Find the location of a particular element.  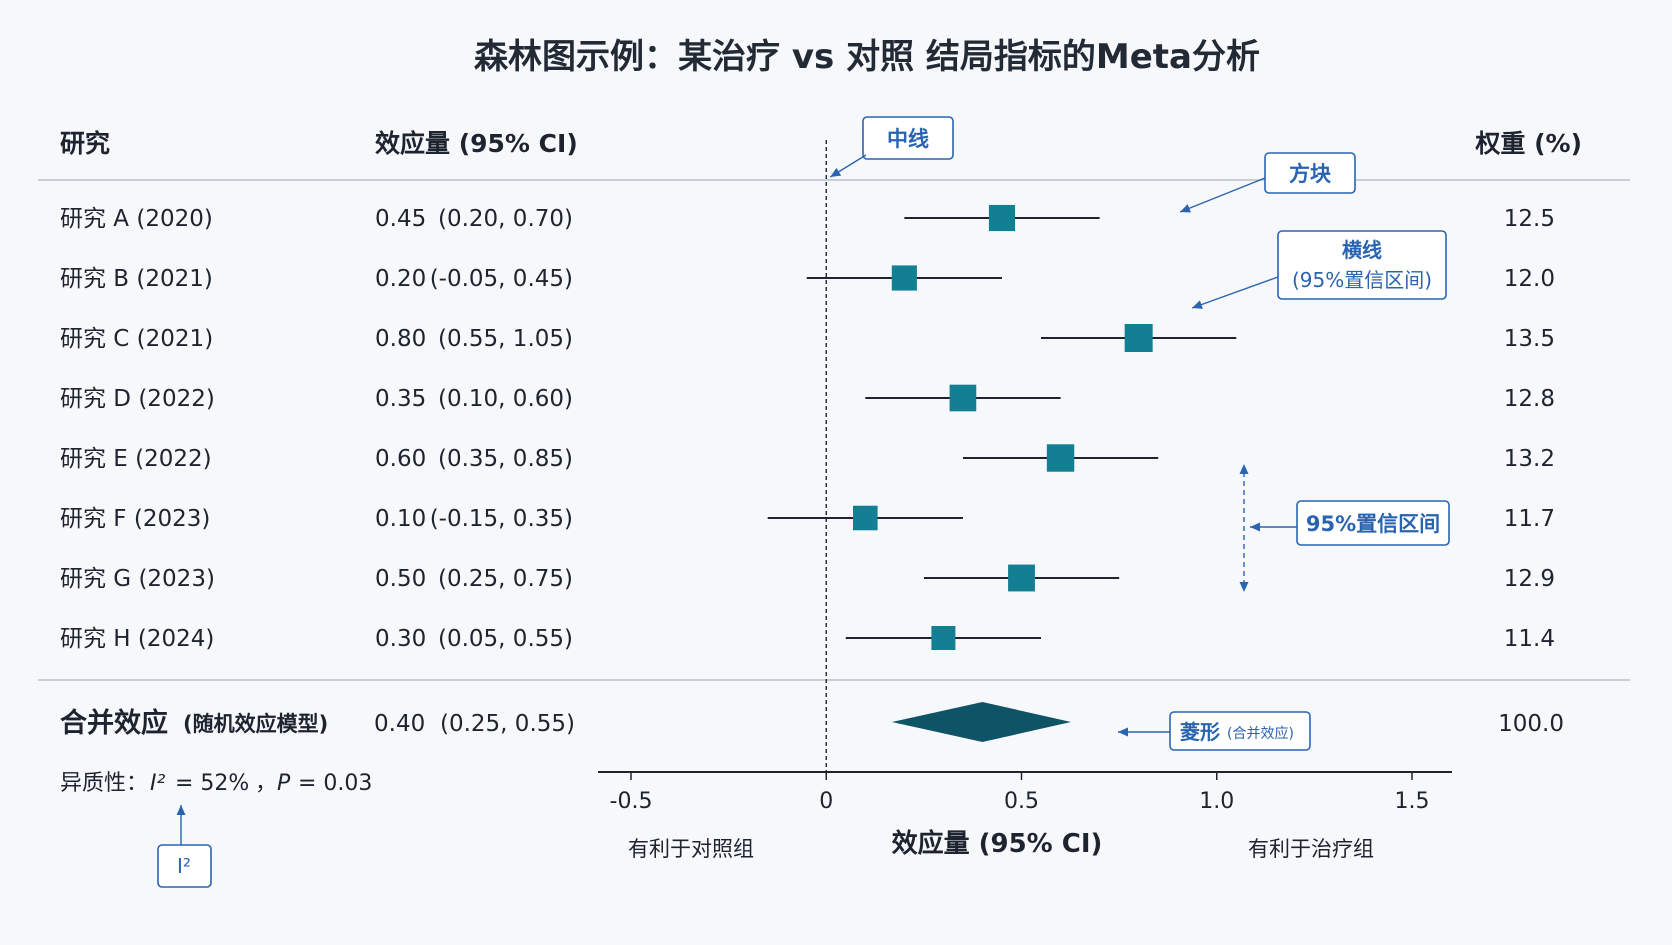

study-label: 研究 C (2021) is located at coordinates (136, 339).